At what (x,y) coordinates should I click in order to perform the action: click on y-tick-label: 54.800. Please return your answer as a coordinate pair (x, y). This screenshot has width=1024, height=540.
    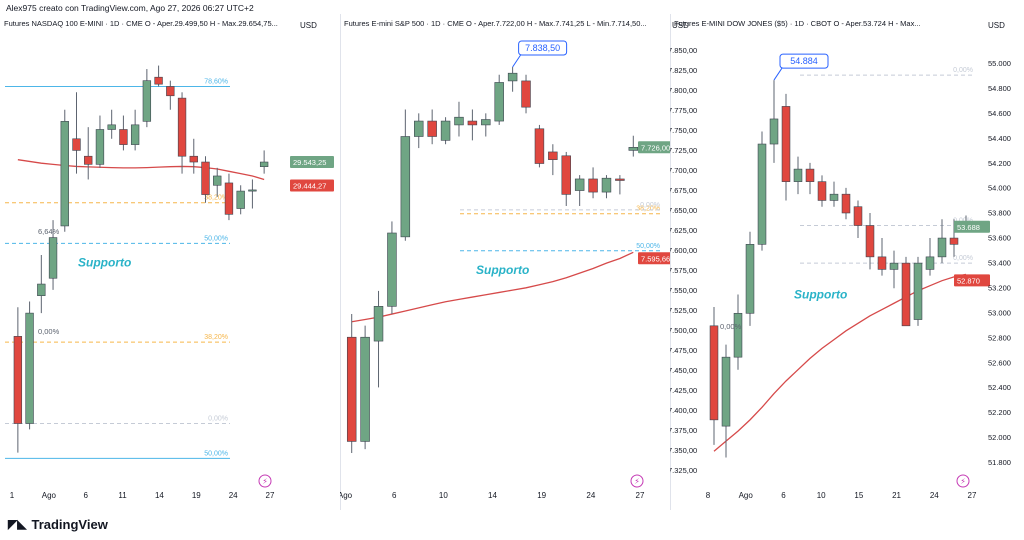
    Looking at the image, I should click on (999, 88).